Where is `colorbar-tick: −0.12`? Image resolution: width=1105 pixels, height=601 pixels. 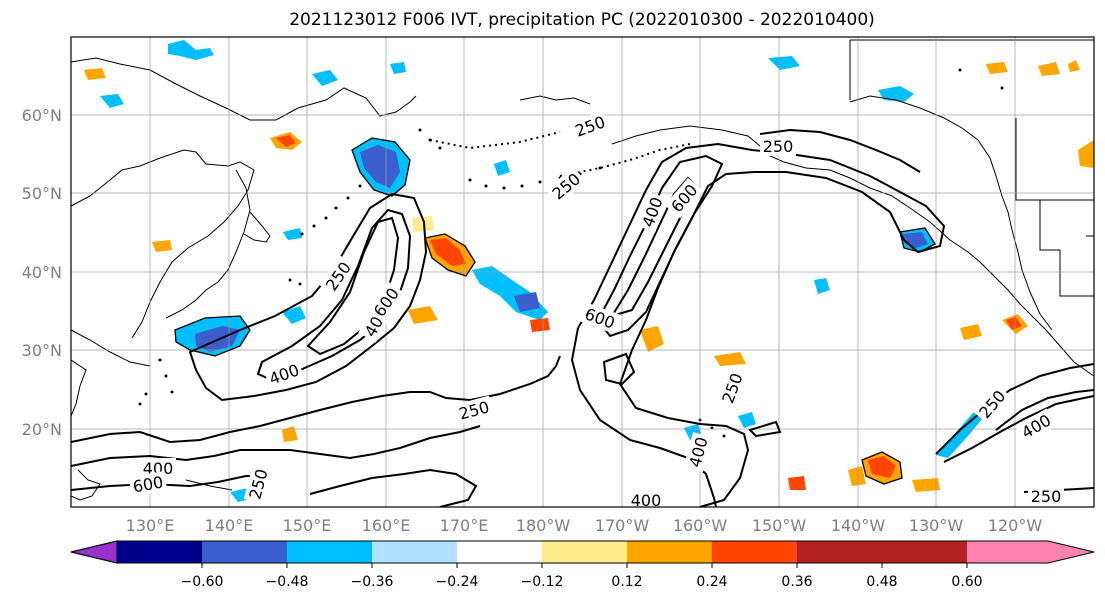
colorbar-tick: −0.12 is located at coordinates (542, 582).